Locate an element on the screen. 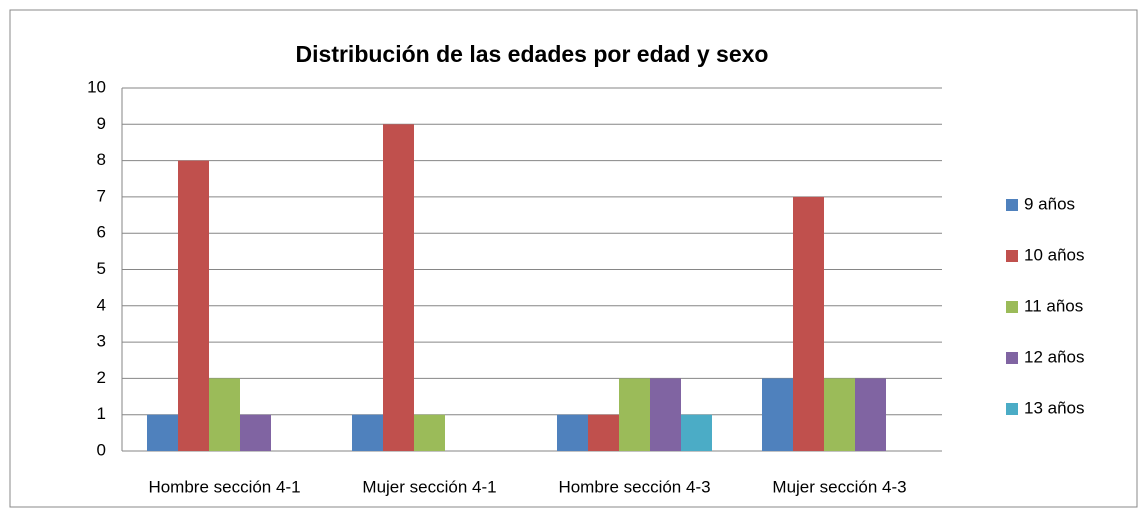  x-tick-label: Mujer sección 4-1 is located at coordinates (429, 486).